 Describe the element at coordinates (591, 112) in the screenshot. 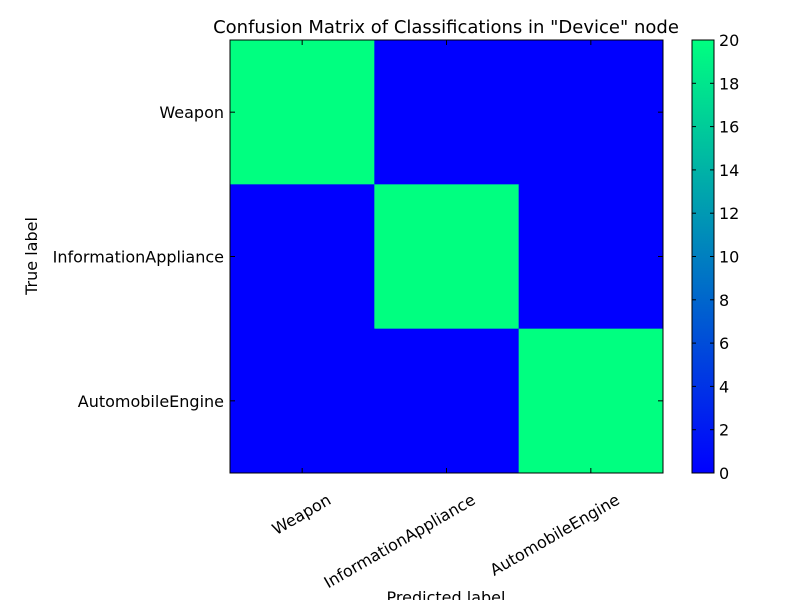

I see `heatmap-cell-r0-c2` at that location.